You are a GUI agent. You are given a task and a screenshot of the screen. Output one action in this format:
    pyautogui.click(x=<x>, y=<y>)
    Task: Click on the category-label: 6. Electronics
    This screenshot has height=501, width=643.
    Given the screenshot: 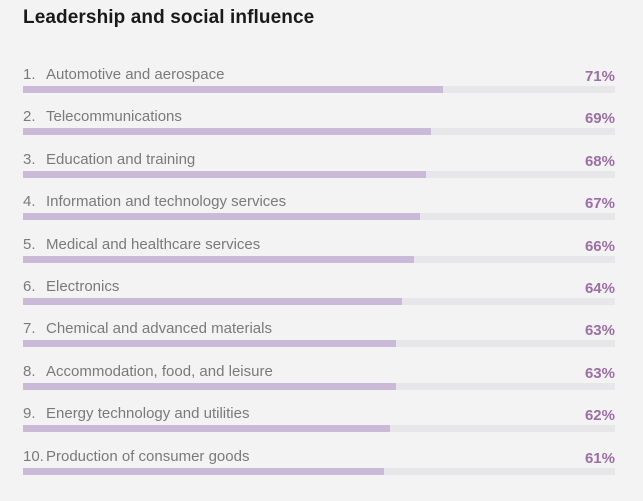 What is the action you would take?
    pyautogui.click(x=71, y=286)
    